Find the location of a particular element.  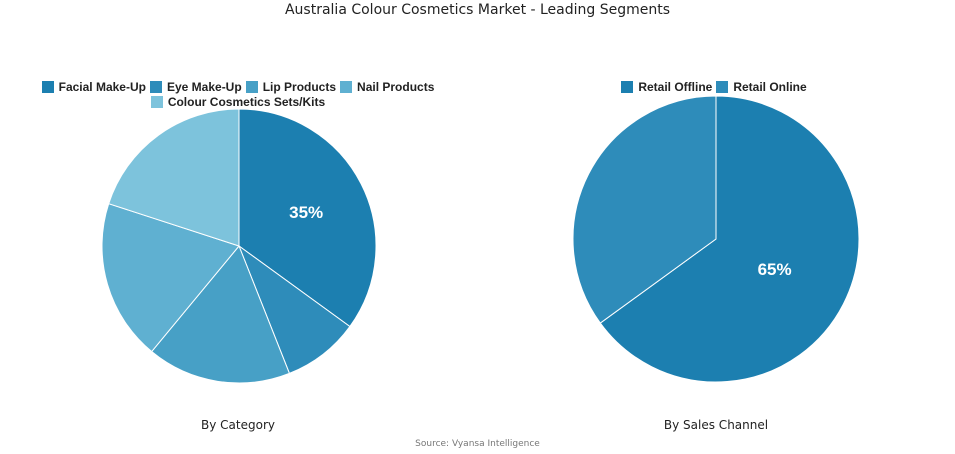

legend-item-colour-cosmetics-sets-kits: Colour Cosmetics Sets/Kits is located at coordinates (237, 102).